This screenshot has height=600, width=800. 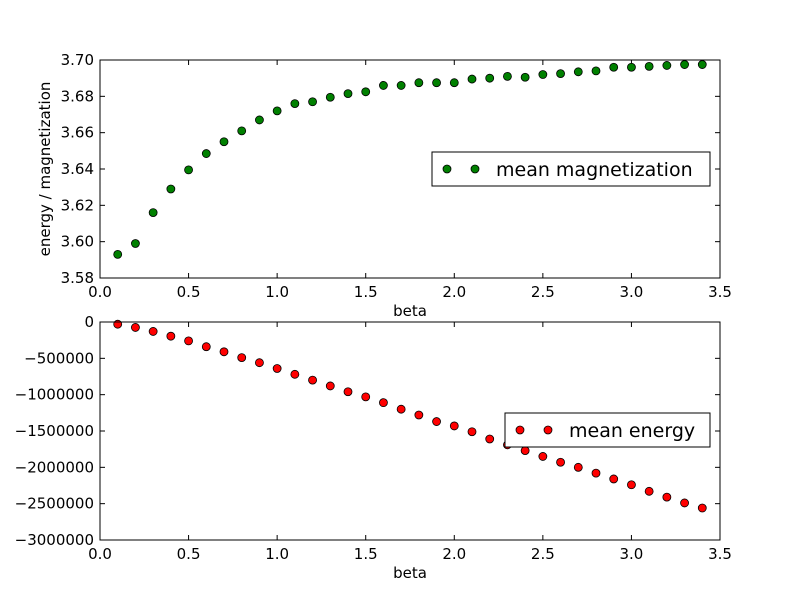 What do you see at coordinates (77, 96) in the screenshot?
I see `y-tick-label: 3.68` at bounding box center [77, 96].